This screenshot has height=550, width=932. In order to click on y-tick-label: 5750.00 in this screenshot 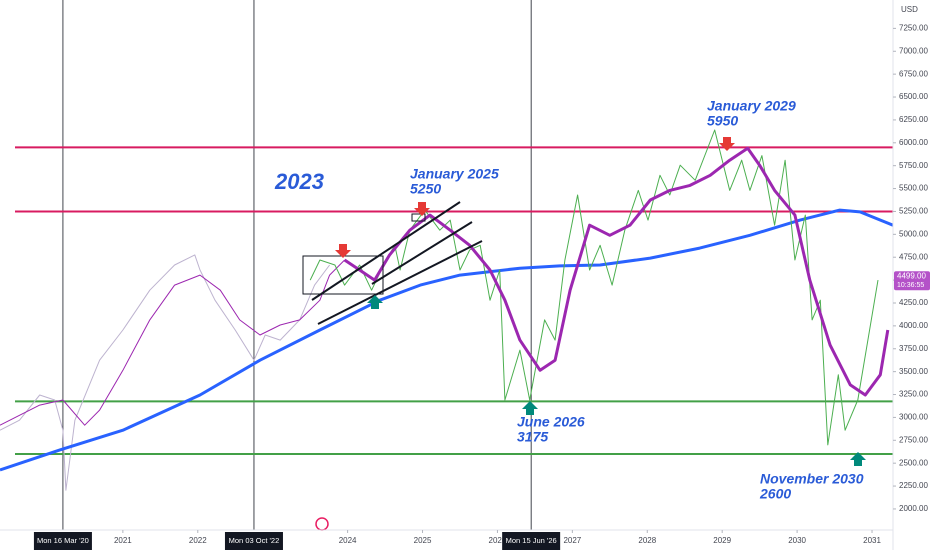, I will do `click(913, 165)`.